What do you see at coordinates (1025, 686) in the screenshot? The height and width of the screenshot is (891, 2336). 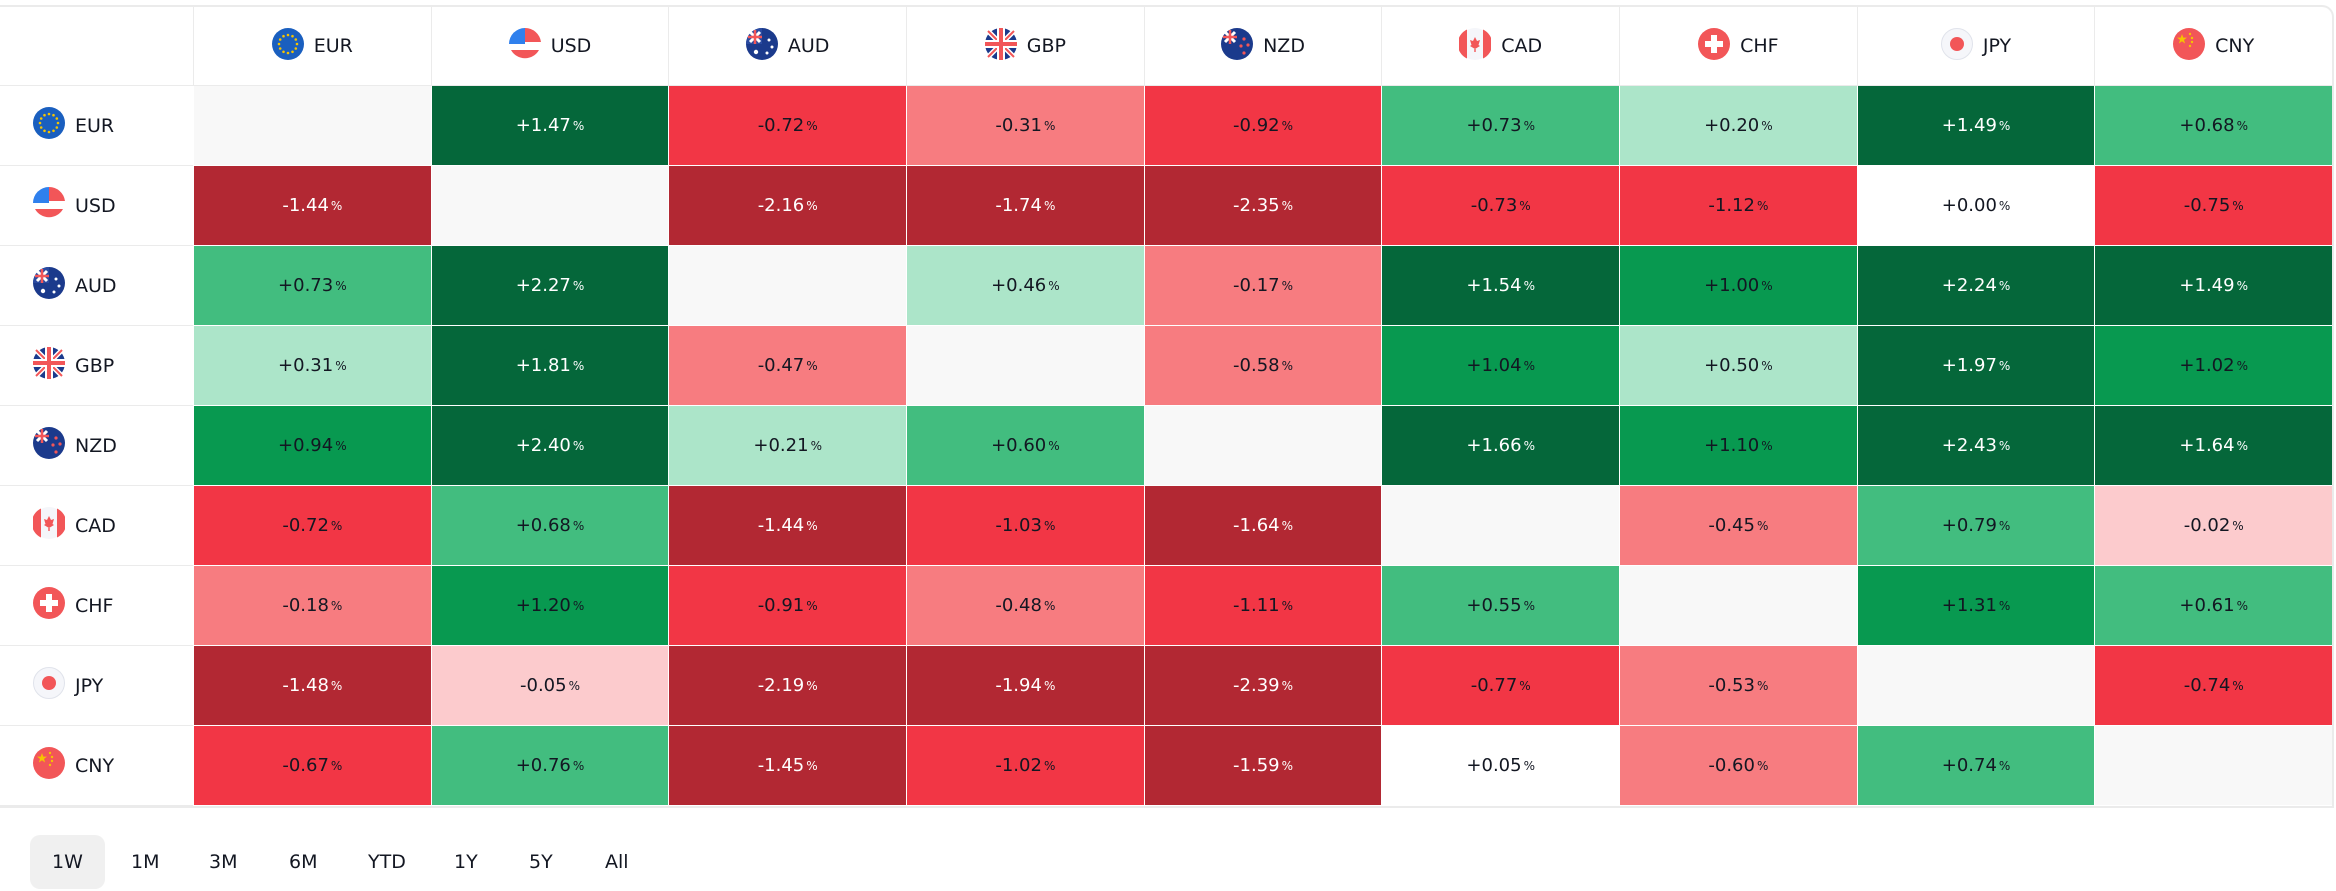 I see `rate-cell-jpy-gbp: -1.94%` at bounding box center [1025, 686].